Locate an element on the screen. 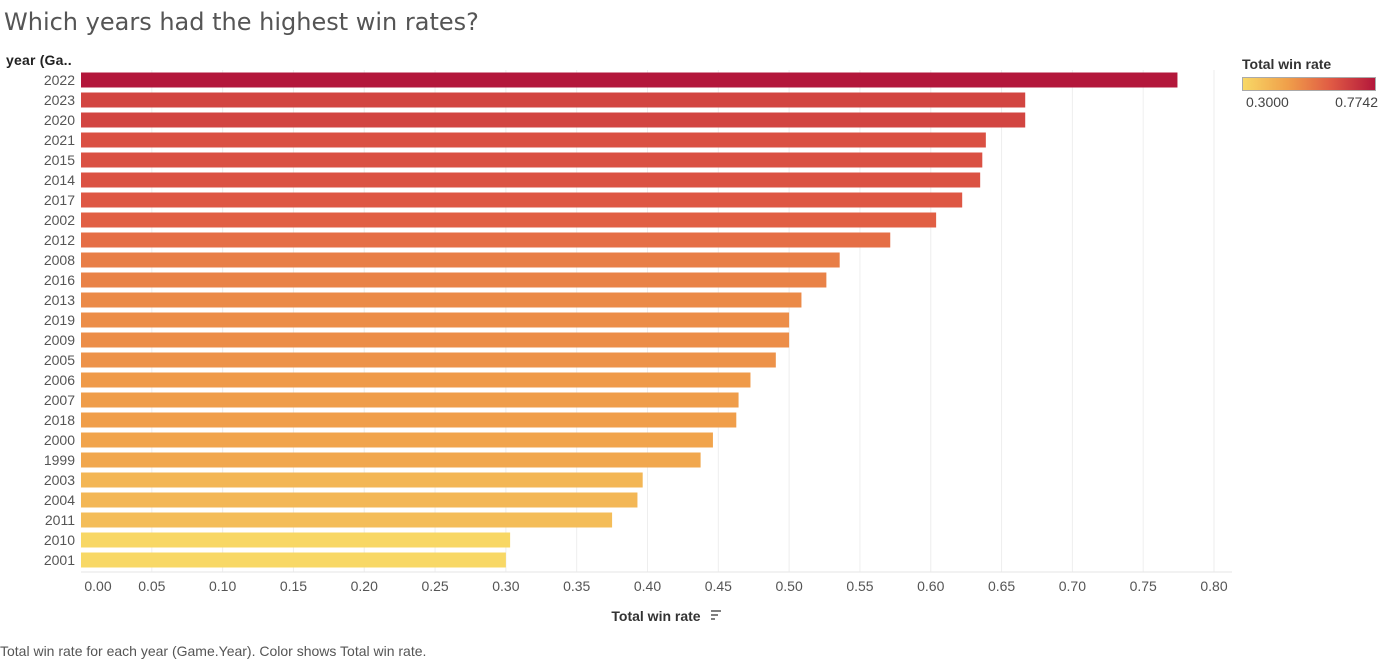  x-tick-label: 0.25 is located at coordinates (434, 586).